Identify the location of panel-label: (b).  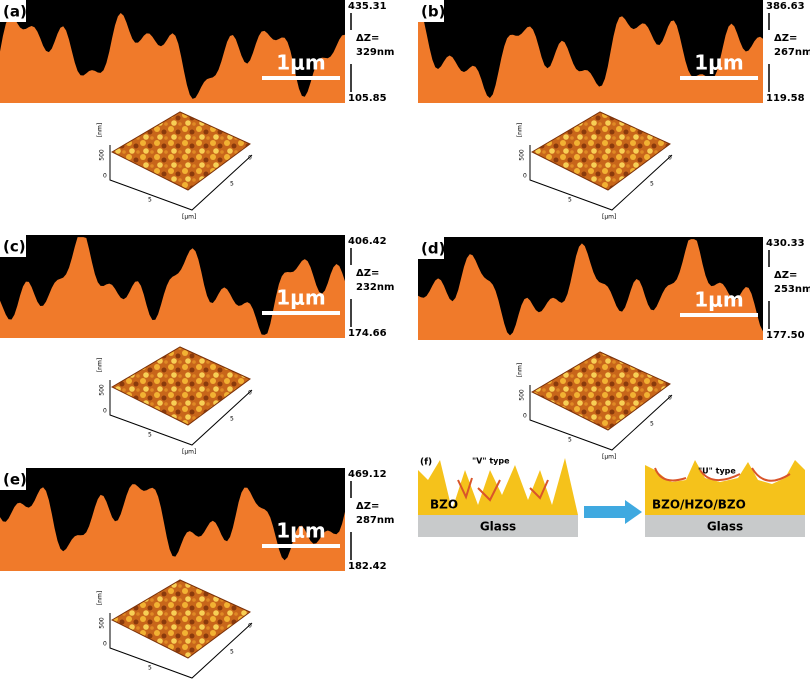
(433, 12).